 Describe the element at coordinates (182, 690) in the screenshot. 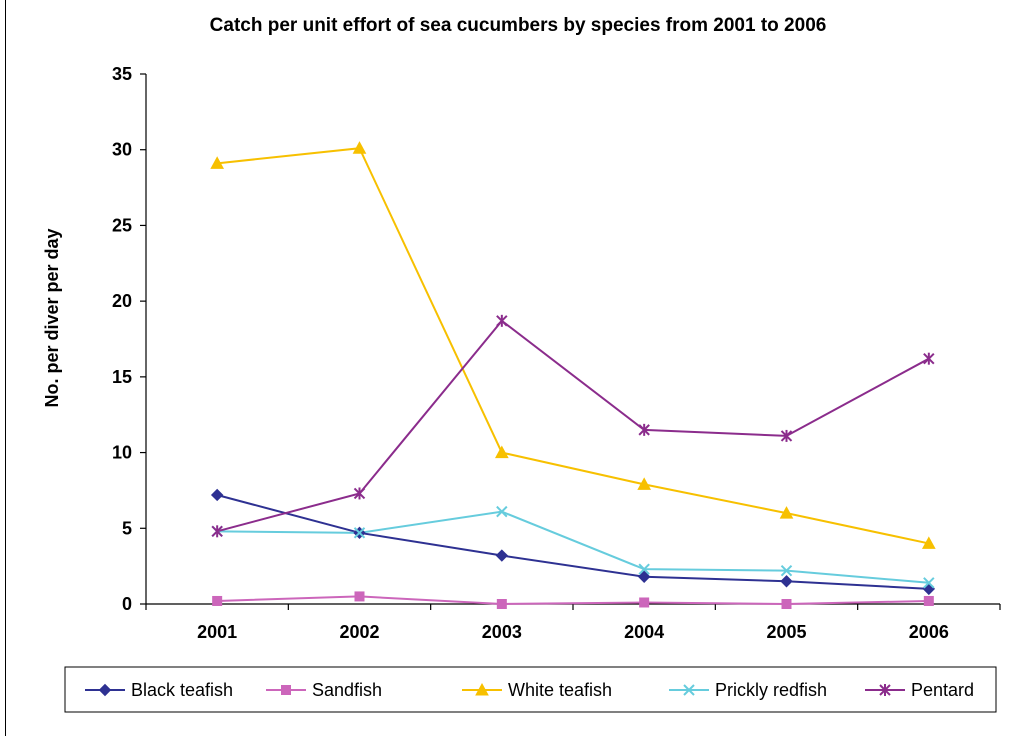

I see `legend-label: Black teafish` at that location.